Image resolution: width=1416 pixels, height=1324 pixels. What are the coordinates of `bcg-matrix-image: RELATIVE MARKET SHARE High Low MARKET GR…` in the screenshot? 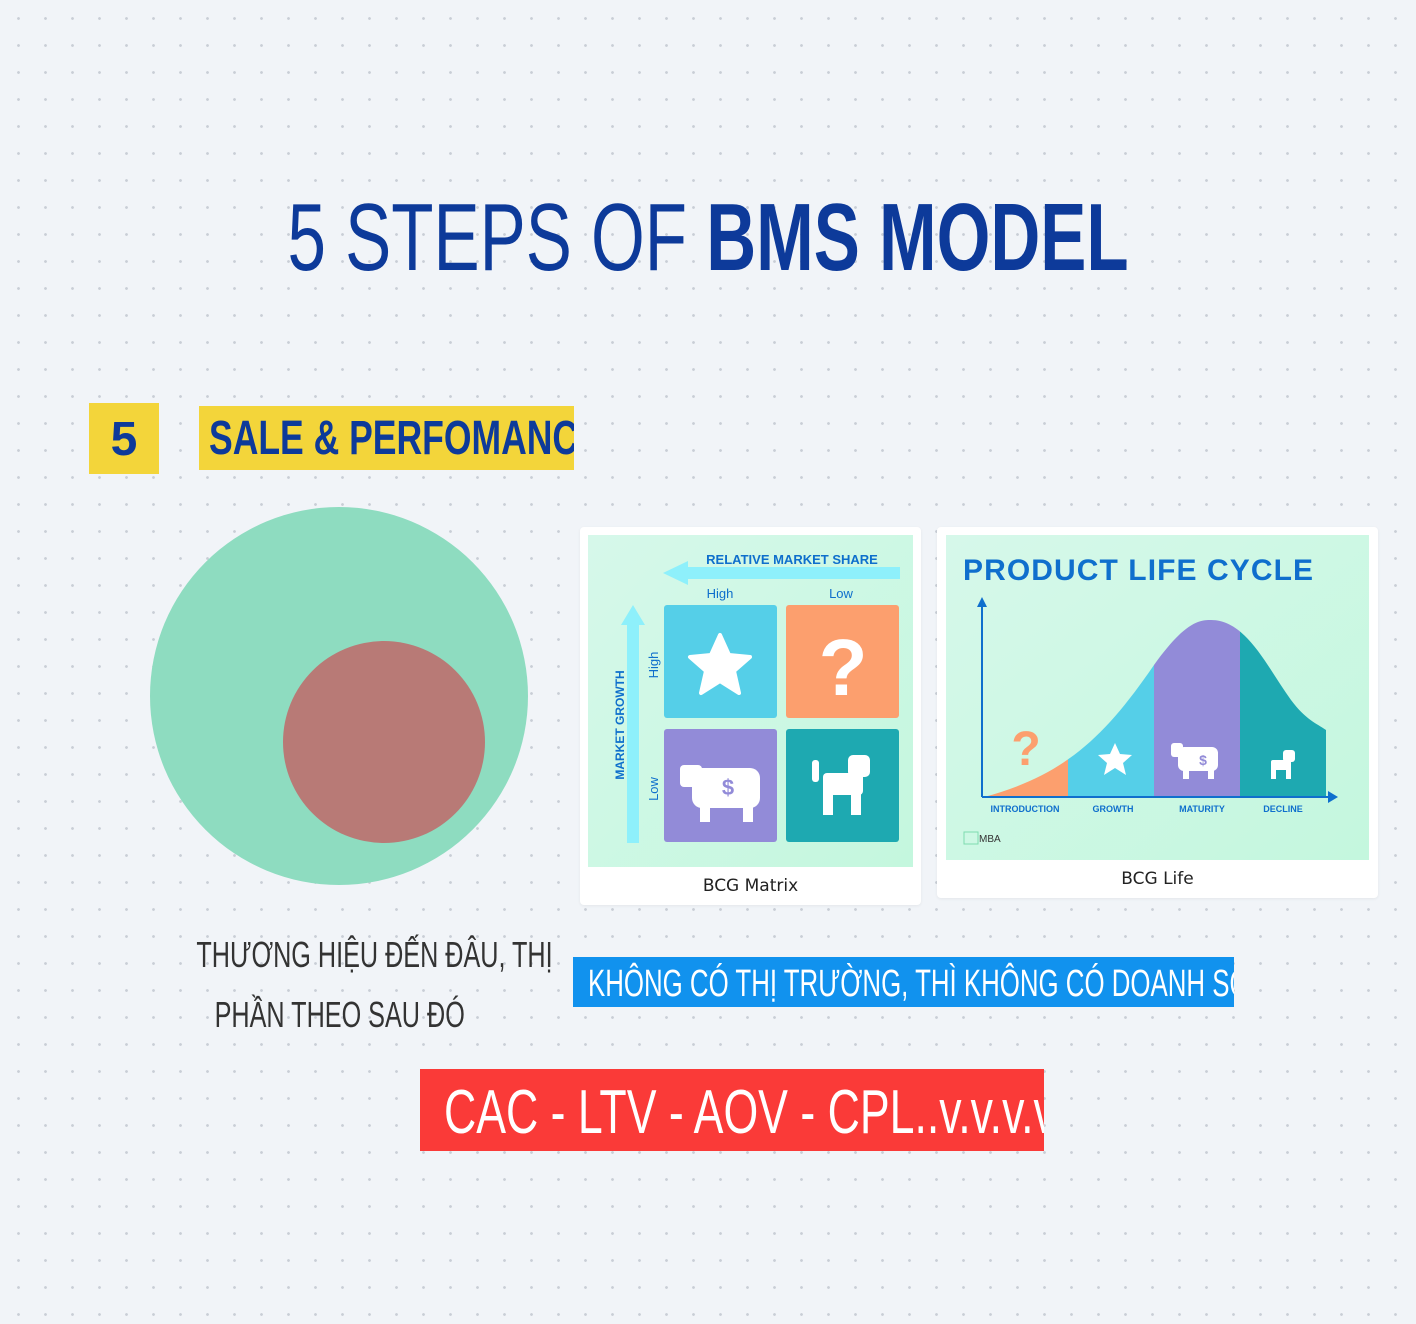 It's located at (750, 701).